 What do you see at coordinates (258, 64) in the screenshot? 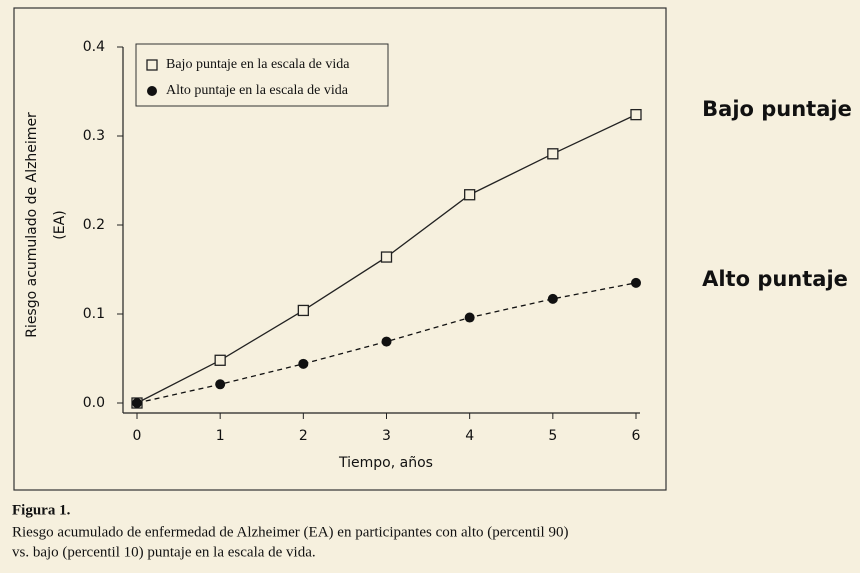
I see `legend-label: Bajo puntaje en la escala de vida` at bounding box center [258, 64].